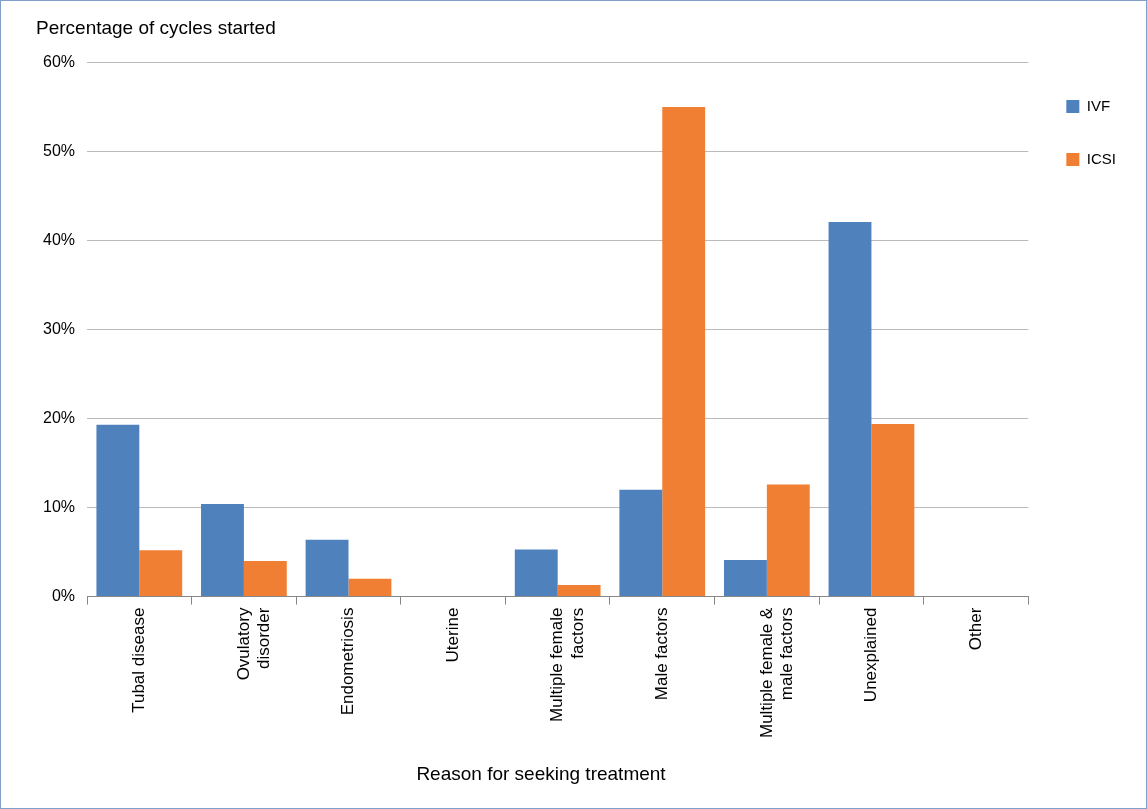 This screenshot has height=809, width=1147. What do you see at coordinates (59, 507) in the screenshot?
I see `y-tick-label: 10%` at bounding box center [59, 507].